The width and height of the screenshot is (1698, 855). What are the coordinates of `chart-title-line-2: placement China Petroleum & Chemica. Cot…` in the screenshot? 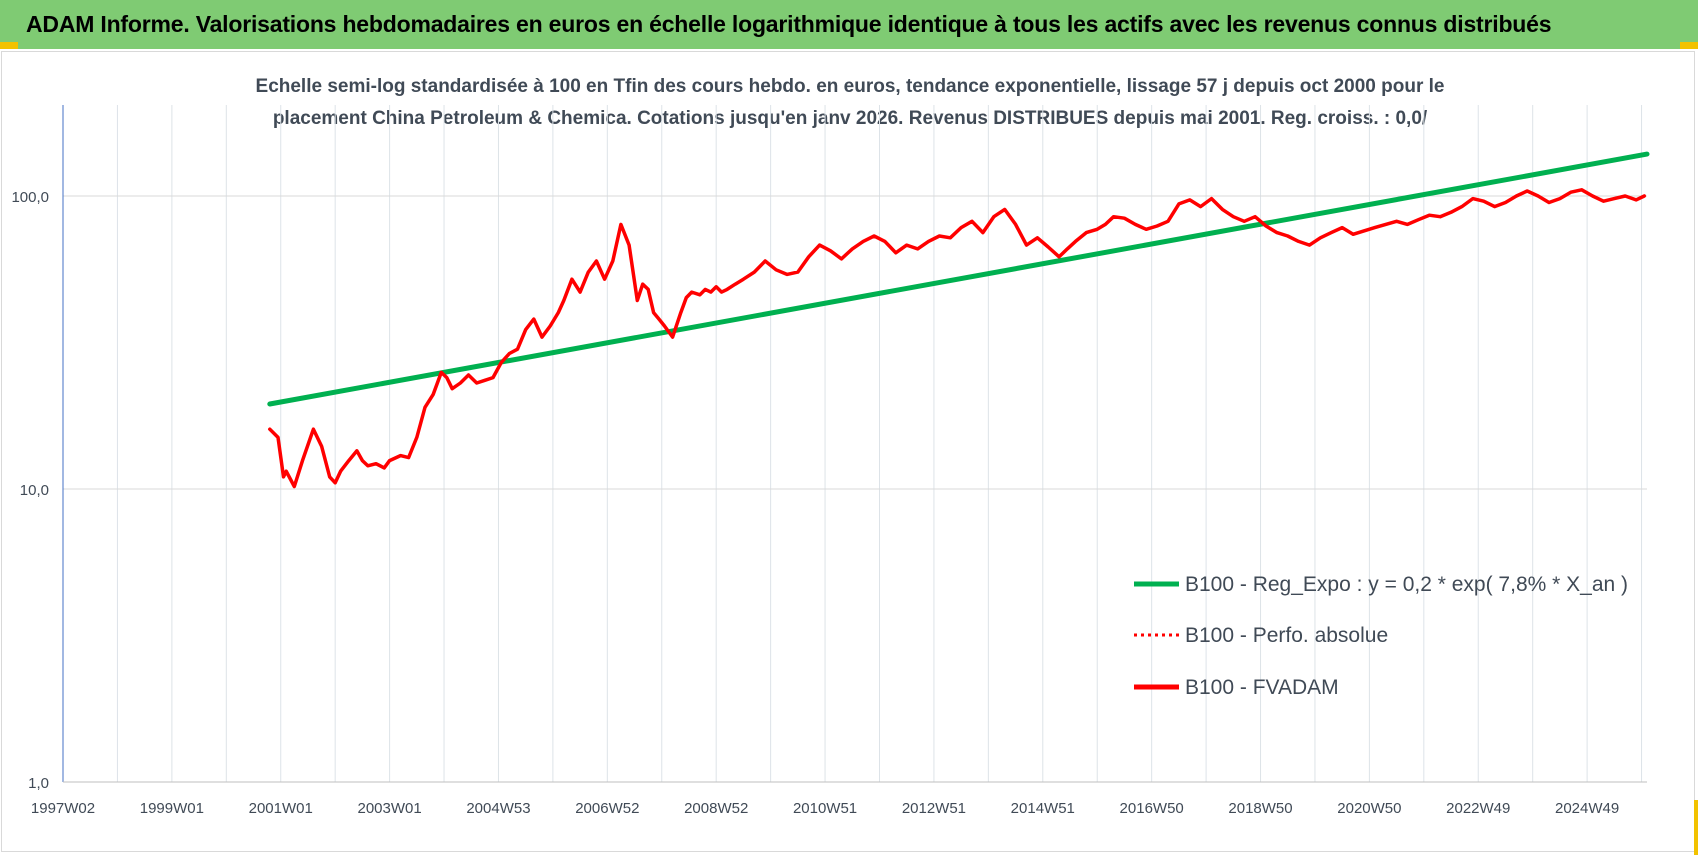 It's located at (850, 118).